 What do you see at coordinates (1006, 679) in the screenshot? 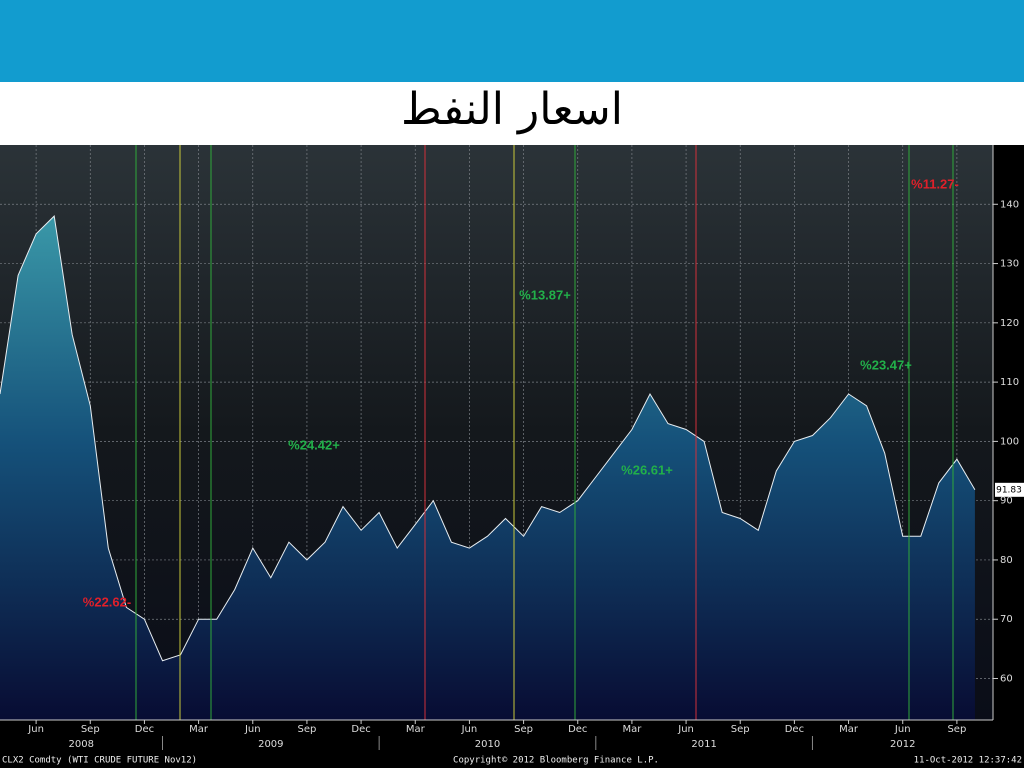
I see `y-tick-label: 60` at bounding box center [1006, 679].